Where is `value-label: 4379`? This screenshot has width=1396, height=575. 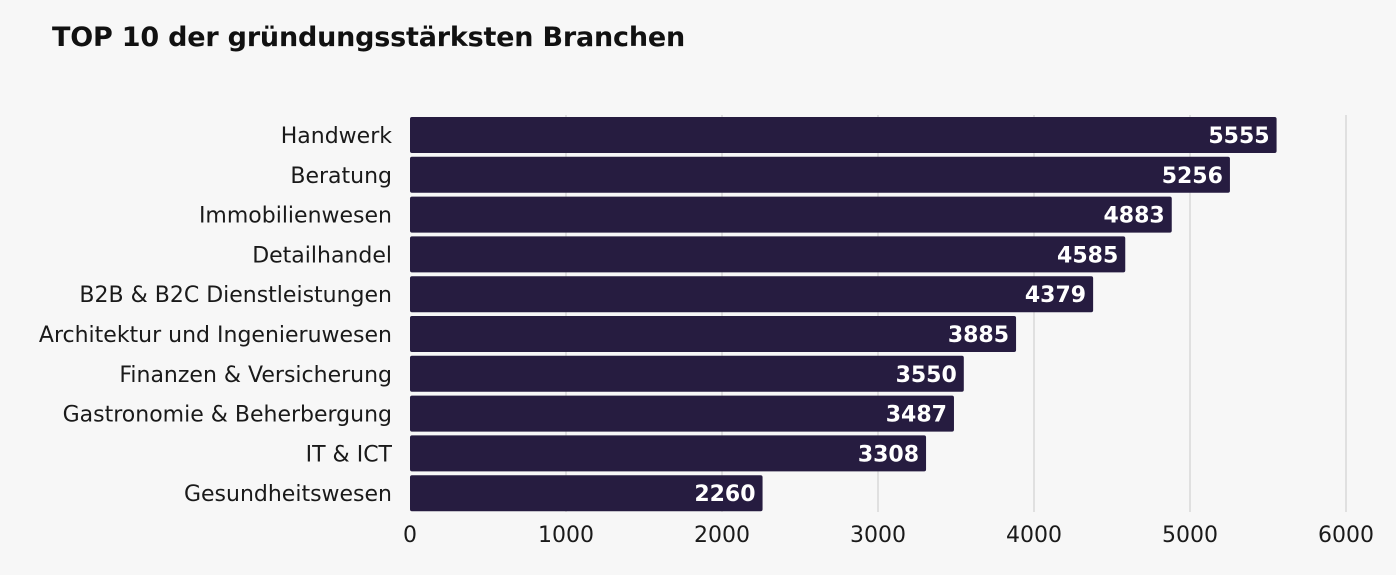
value-label: 4379 is located at coordinates (1055, 295).